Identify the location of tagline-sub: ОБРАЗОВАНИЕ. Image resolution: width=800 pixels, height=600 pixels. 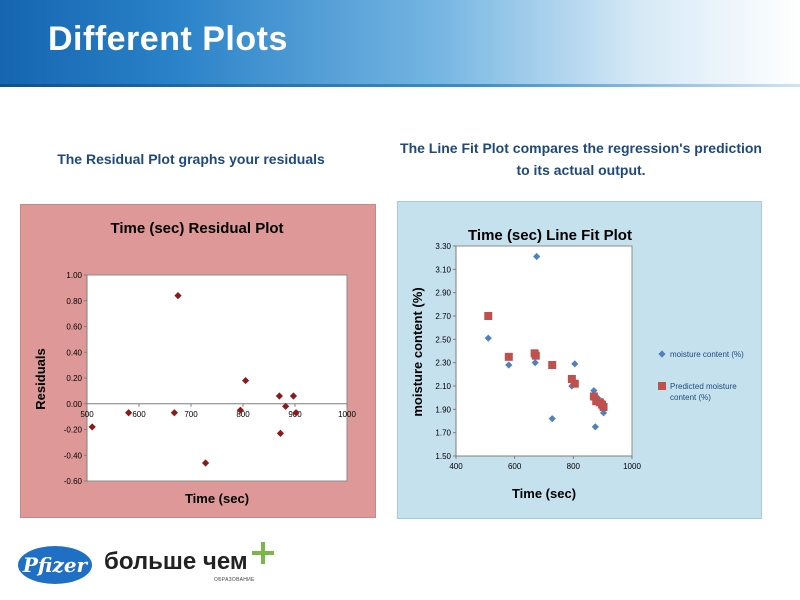
(234, 580).